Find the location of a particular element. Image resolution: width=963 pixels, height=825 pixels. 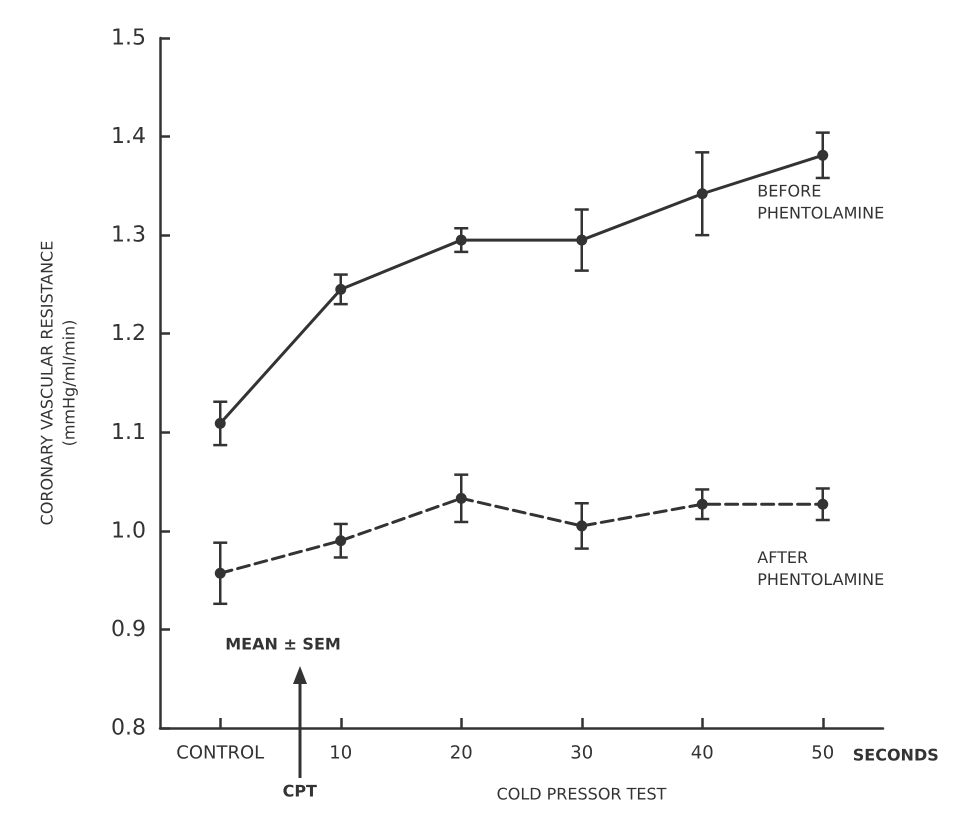

x-tick-label: 20 is located at coordinates (461, 753).